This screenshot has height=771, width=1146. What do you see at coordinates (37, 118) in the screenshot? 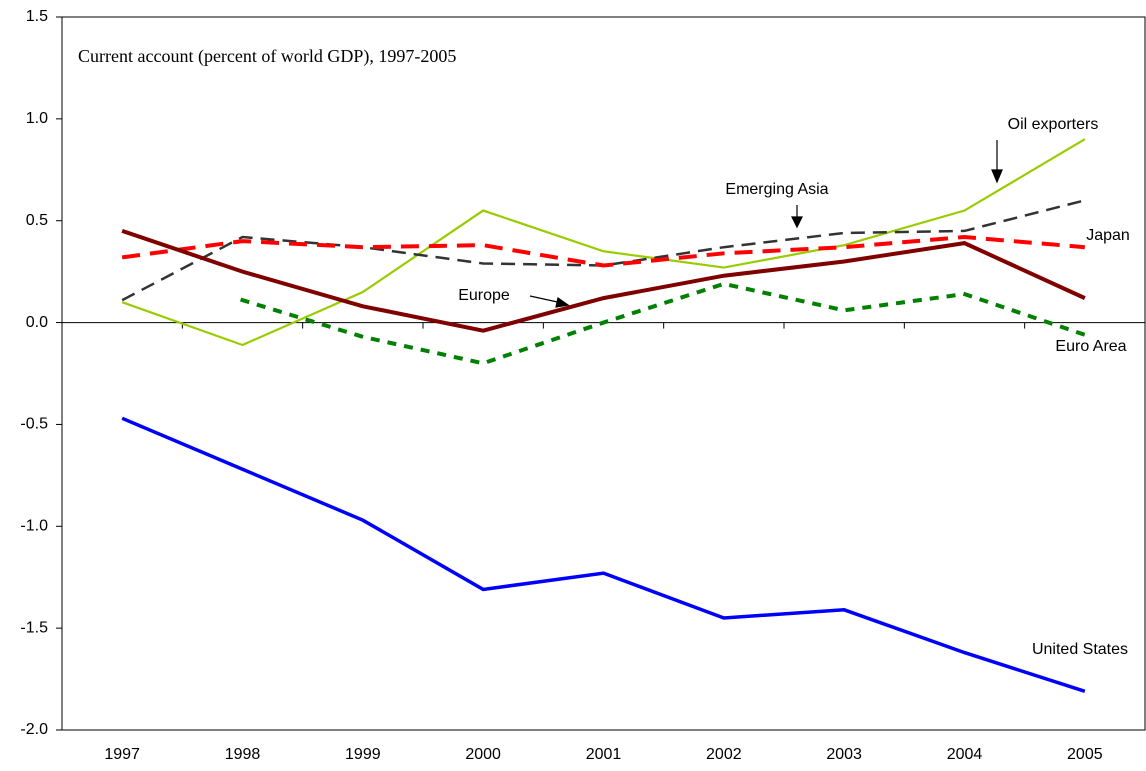
I see `y-tick-label: 1.0` at bounding box center [37, 118].